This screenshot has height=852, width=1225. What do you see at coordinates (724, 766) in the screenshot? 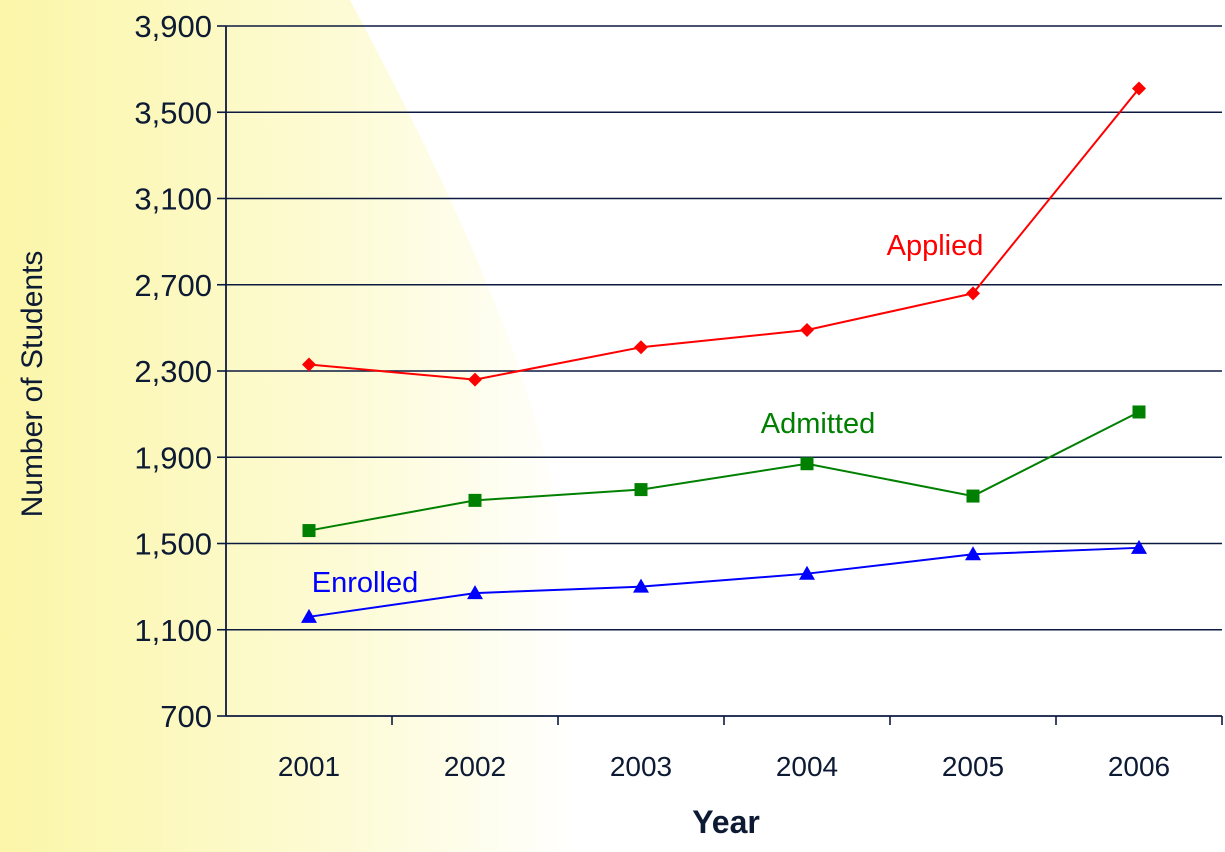
I see `x-tick-labels: 2001 2002 2003 2004 2005 2006` at bounding box center [724, 766].